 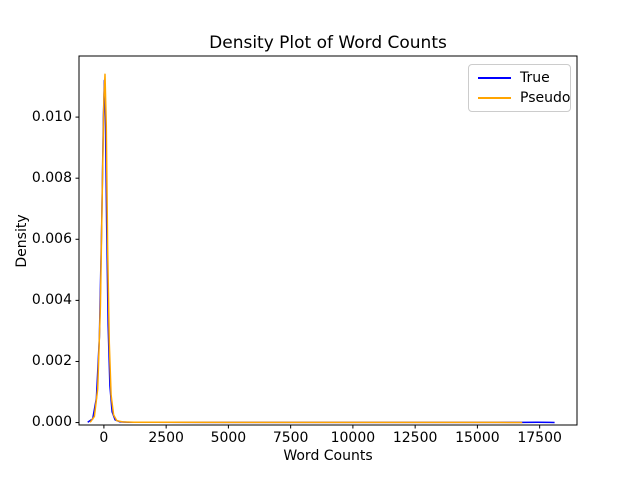 I want to click on legend: True Pseudo, so click(x=519, y=88).